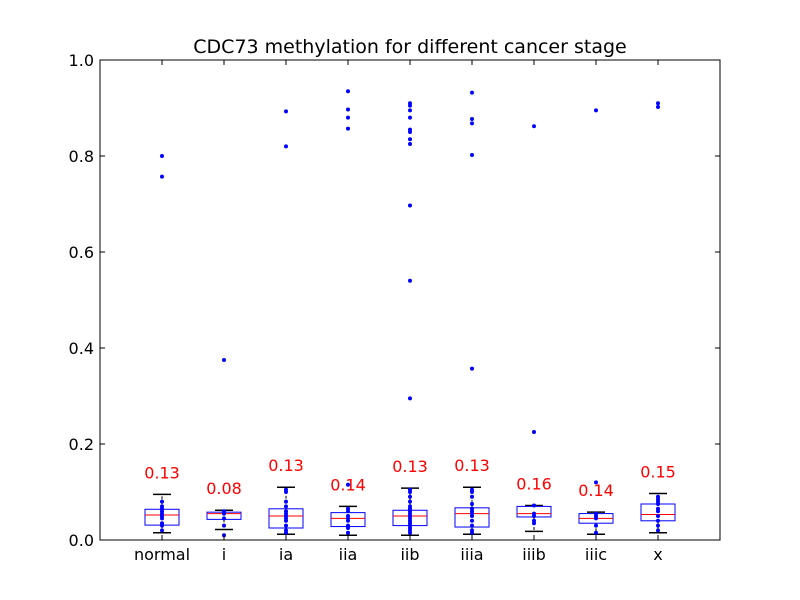  What do you see at coordinates (286, 554) in the screenshot?
I see `x-tick-label: ia` at bounding box center [286, 554].